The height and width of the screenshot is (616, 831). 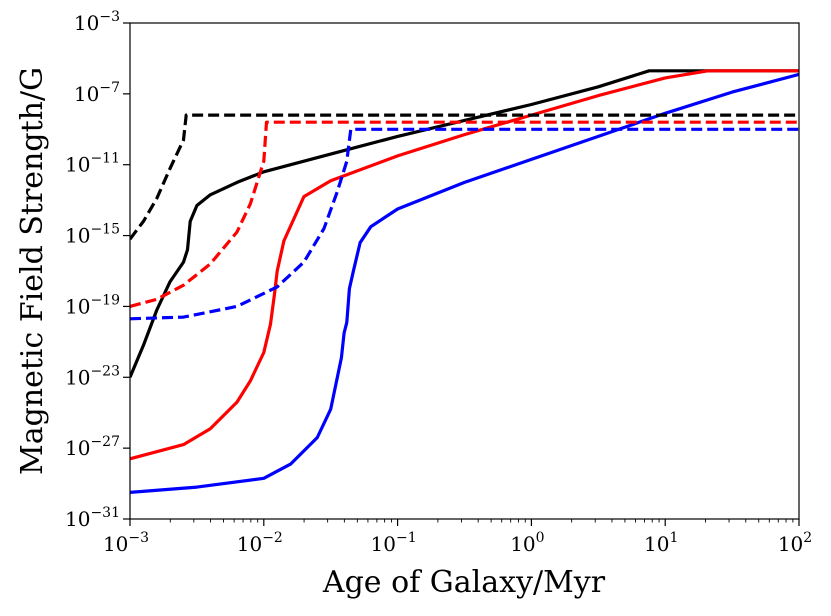 What do you see at coordinates (92, 447) in the screenshot?
I see `y-tick-label: 10⁻²⁷` at bounding box center [92, 447].